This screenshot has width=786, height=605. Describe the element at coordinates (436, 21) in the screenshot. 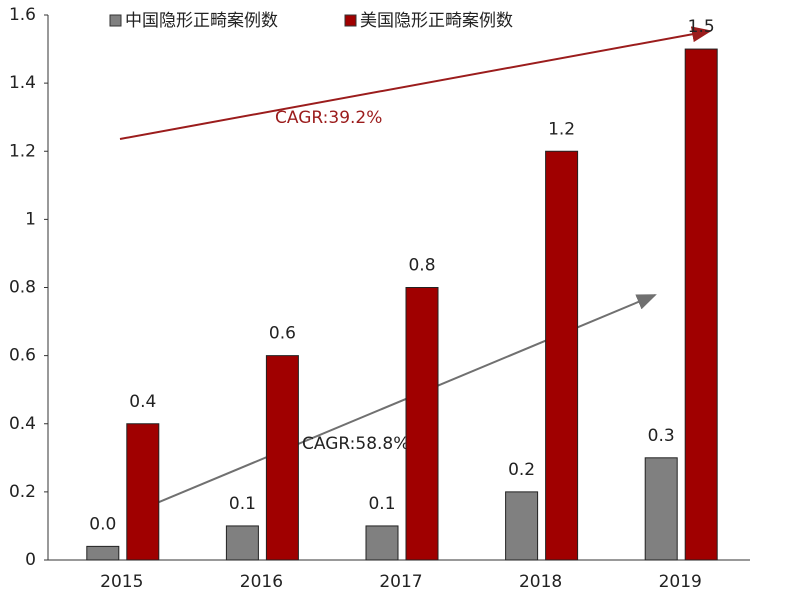

I see `legend-label: 美国隐形正畸案例数` at that location.